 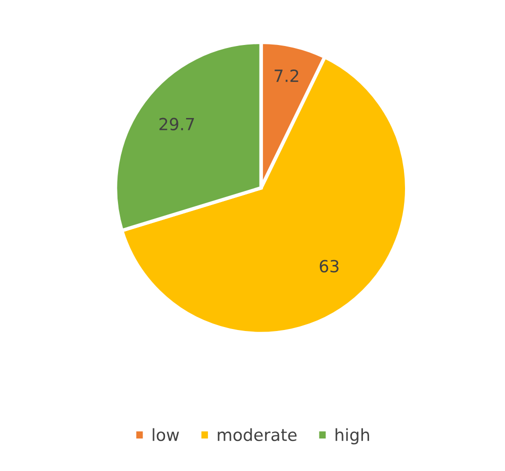 I want to click on legend-label: low, so click(x=165, y=435).